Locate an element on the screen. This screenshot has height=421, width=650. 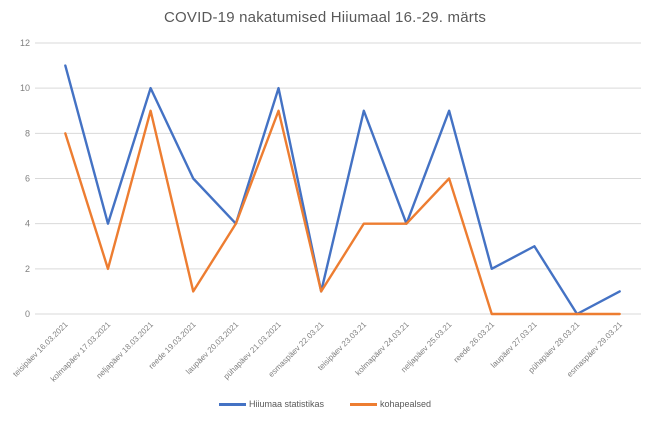
chart-legend: Hiiumaa statistikas kohapealsed is located at coordinates (325, 404).